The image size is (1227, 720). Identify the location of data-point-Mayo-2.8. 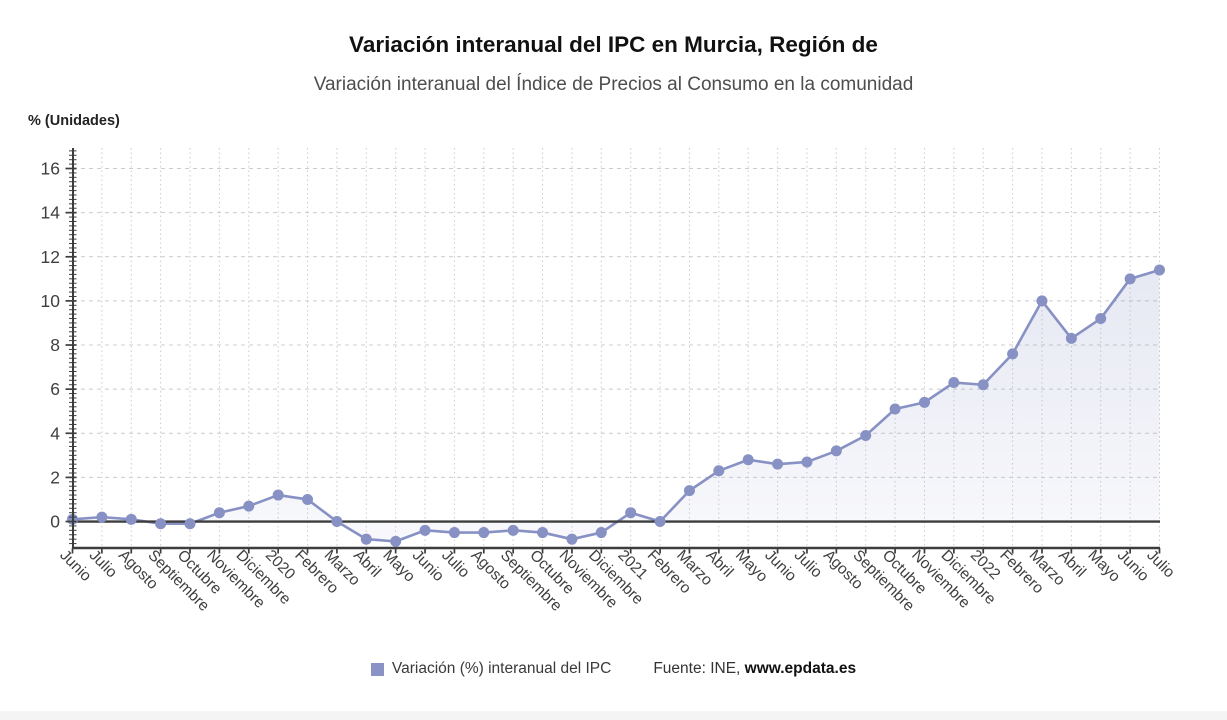
(748, 460).